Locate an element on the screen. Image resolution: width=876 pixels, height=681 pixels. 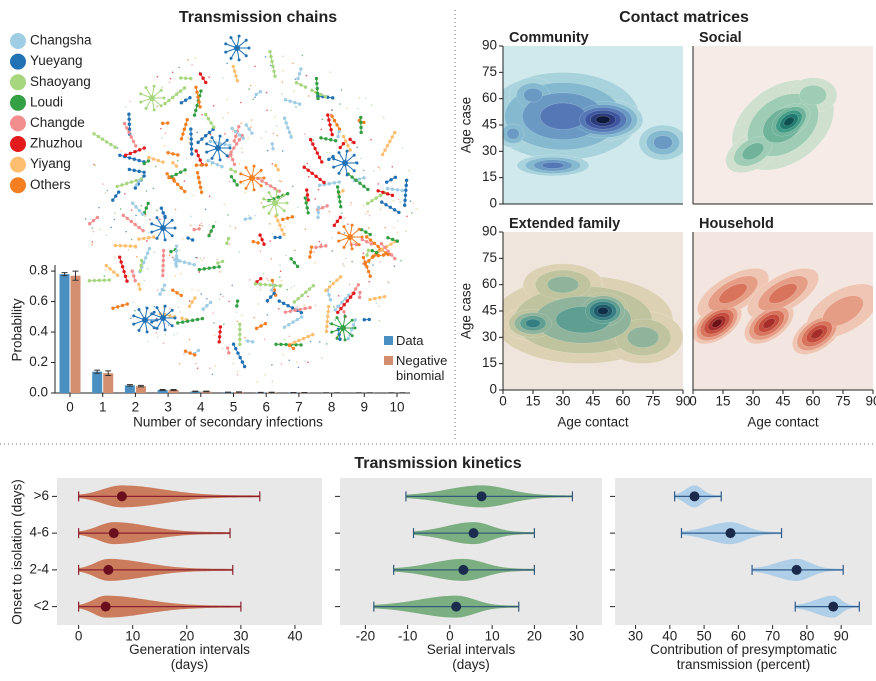
x-tick-label: 60 is located at coordinates (622, 401).